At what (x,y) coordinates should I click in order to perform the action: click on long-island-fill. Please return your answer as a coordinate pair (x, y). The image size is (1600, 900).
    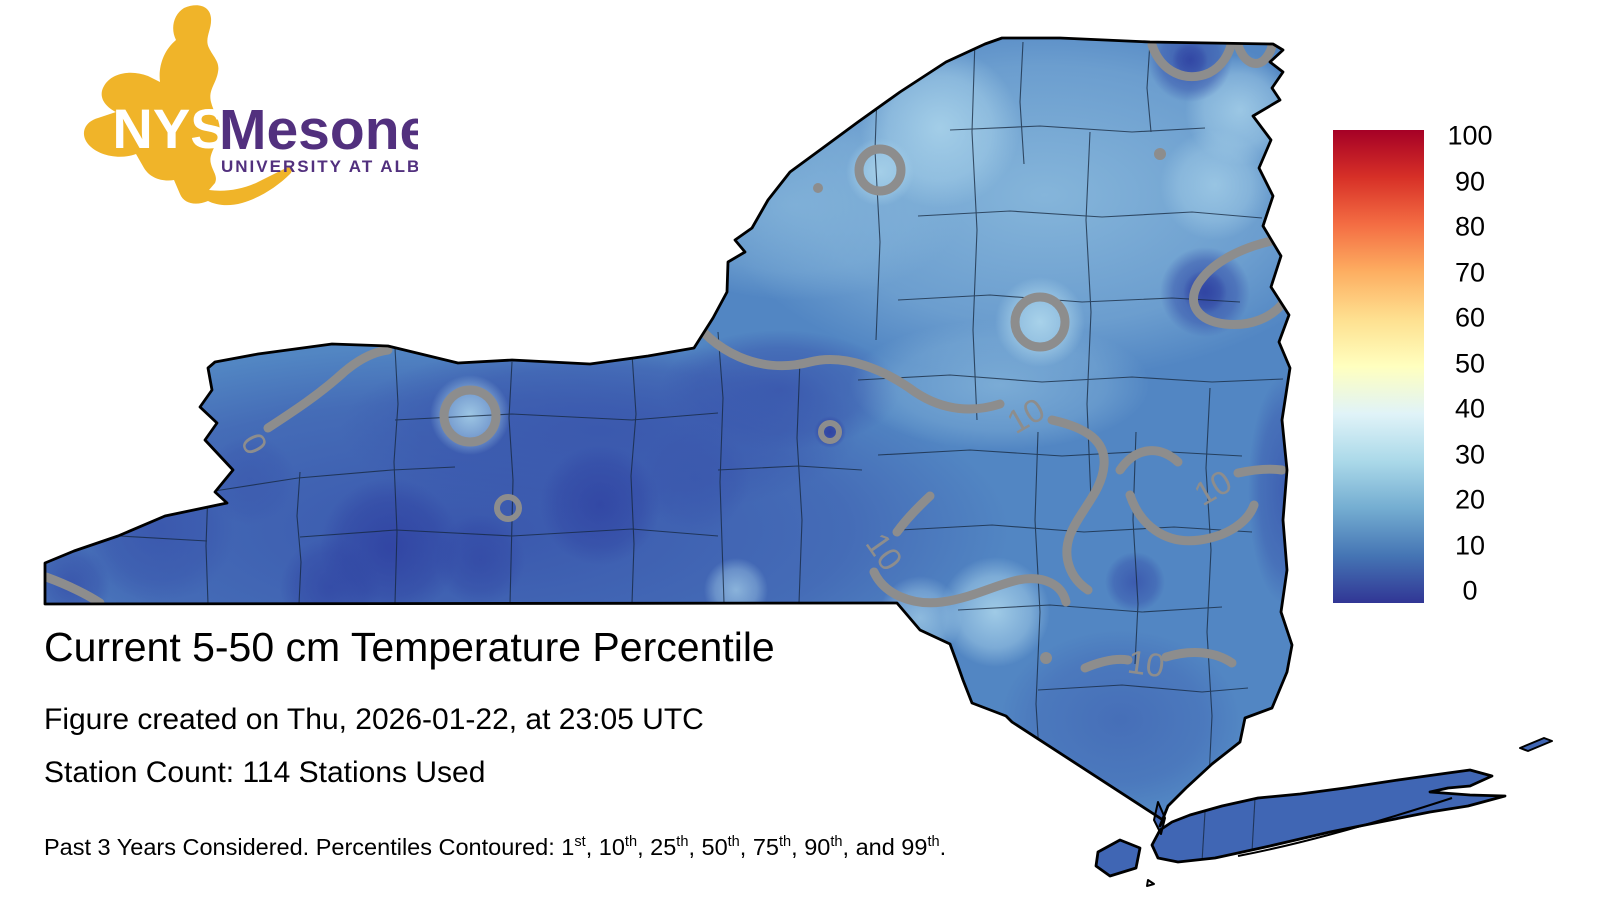
    Looking at the image, I should click on (1328, 816).